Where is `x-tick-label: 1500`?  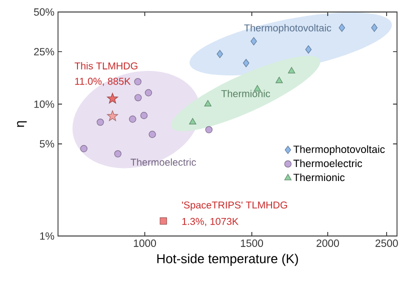
x-tick-label: 1500 is located at coordinates (252, 243).